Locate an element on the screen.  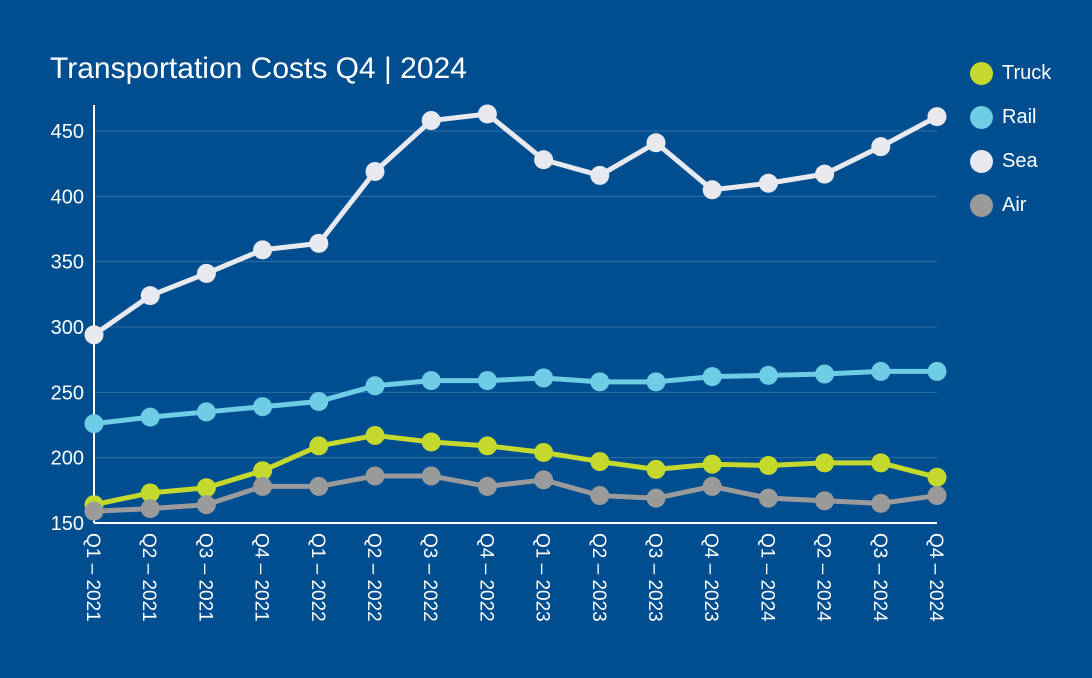
legend-label: Air is located at coordinates (1014, 204).